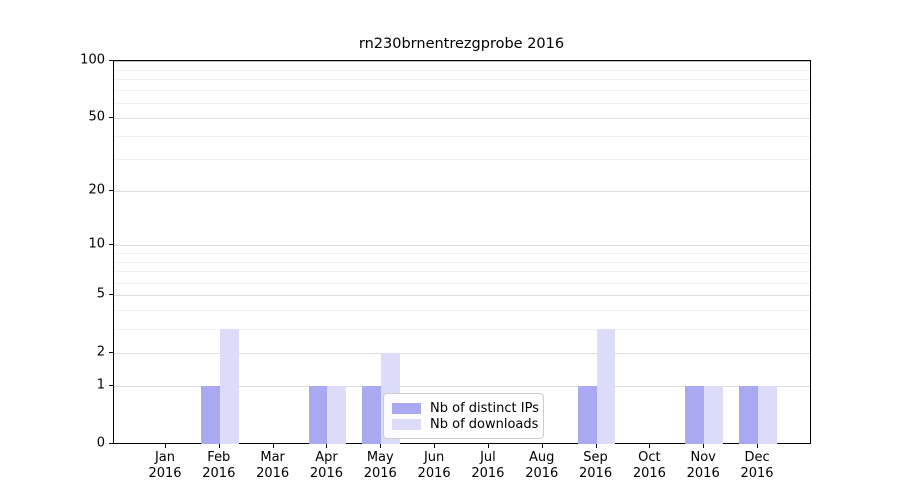 The width and height of the screenshot is (900, 500). I want to click on bar-sep-downloads, so click(606, 386).